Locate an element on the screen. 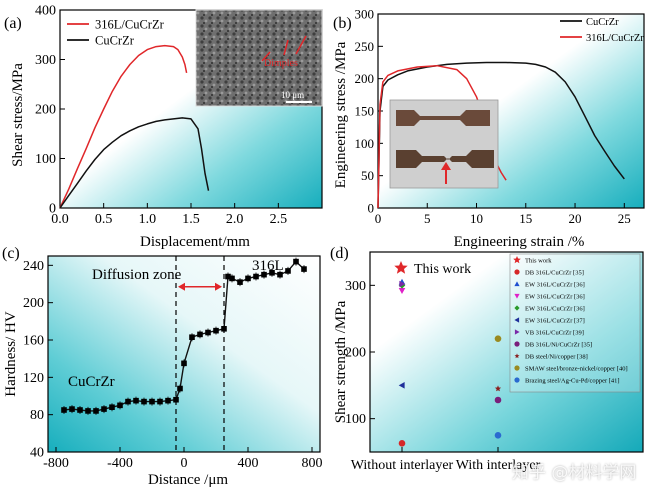 This screenshot has width=659, height=496. panel-label: (d) is located at coordinates (339, 253).